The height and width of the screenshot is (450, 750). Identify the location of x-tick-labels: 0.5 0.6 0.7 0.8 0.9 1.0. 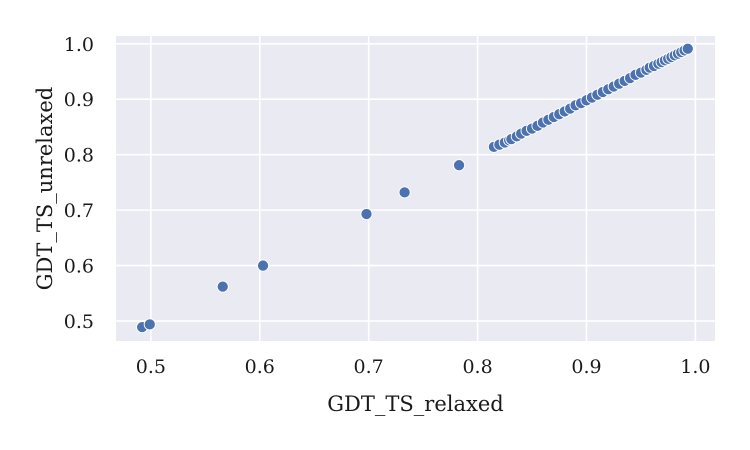
(423, 367).